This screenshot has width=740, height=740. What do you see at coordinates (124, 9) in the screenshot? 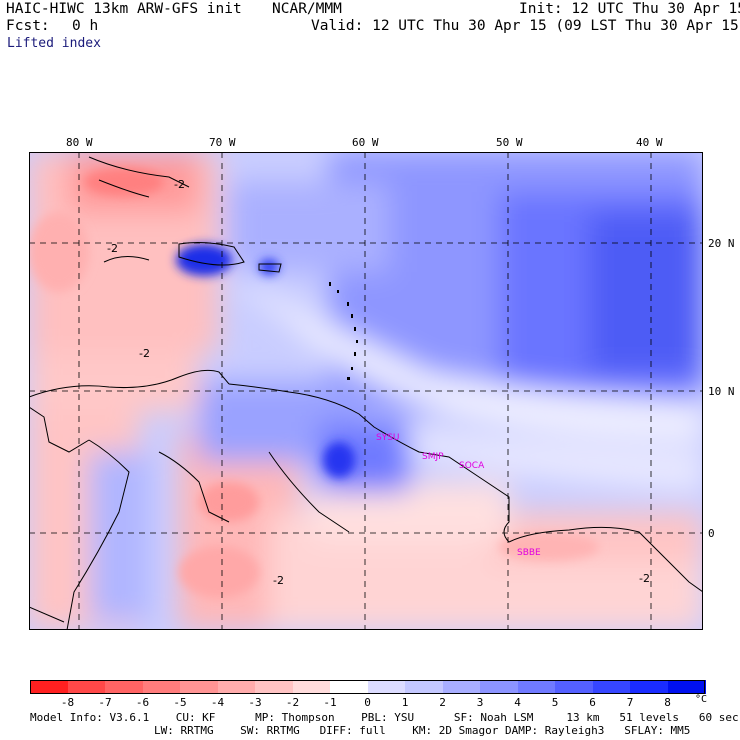
I see `model-title: HAIC-HIWC 13km ARW-GFS init` at bounding box center [124, 9].